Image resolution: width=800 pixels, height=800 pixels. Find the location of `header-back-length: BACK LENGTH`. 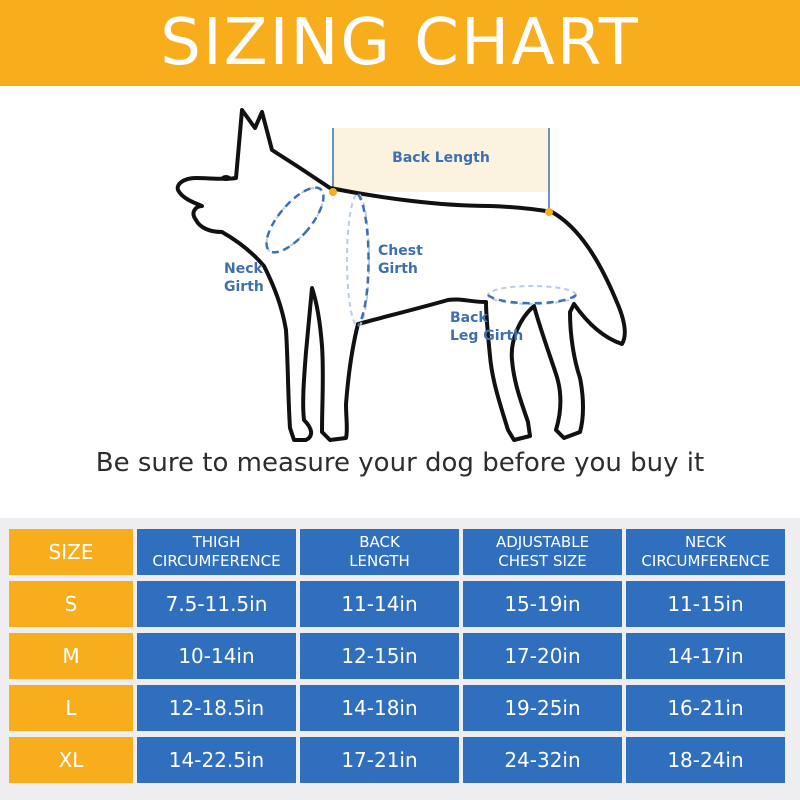

header-back-length: BACK LENGTH is located at coordinates (379, 552).